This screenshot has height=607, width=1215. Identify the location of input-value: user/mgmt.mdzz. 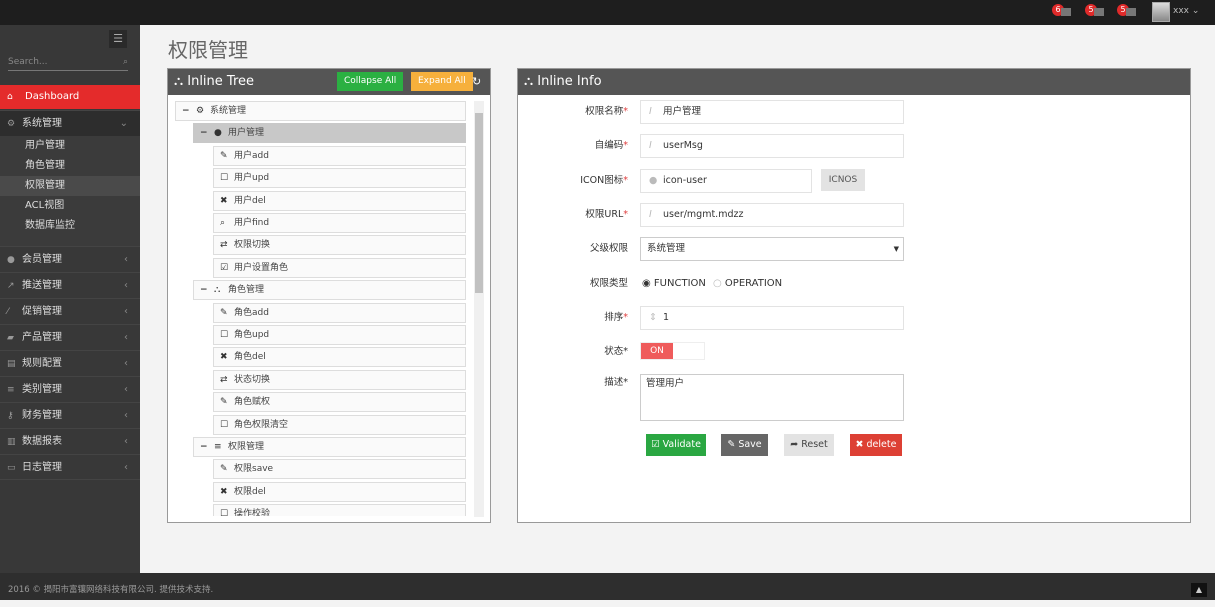
(703, 214).